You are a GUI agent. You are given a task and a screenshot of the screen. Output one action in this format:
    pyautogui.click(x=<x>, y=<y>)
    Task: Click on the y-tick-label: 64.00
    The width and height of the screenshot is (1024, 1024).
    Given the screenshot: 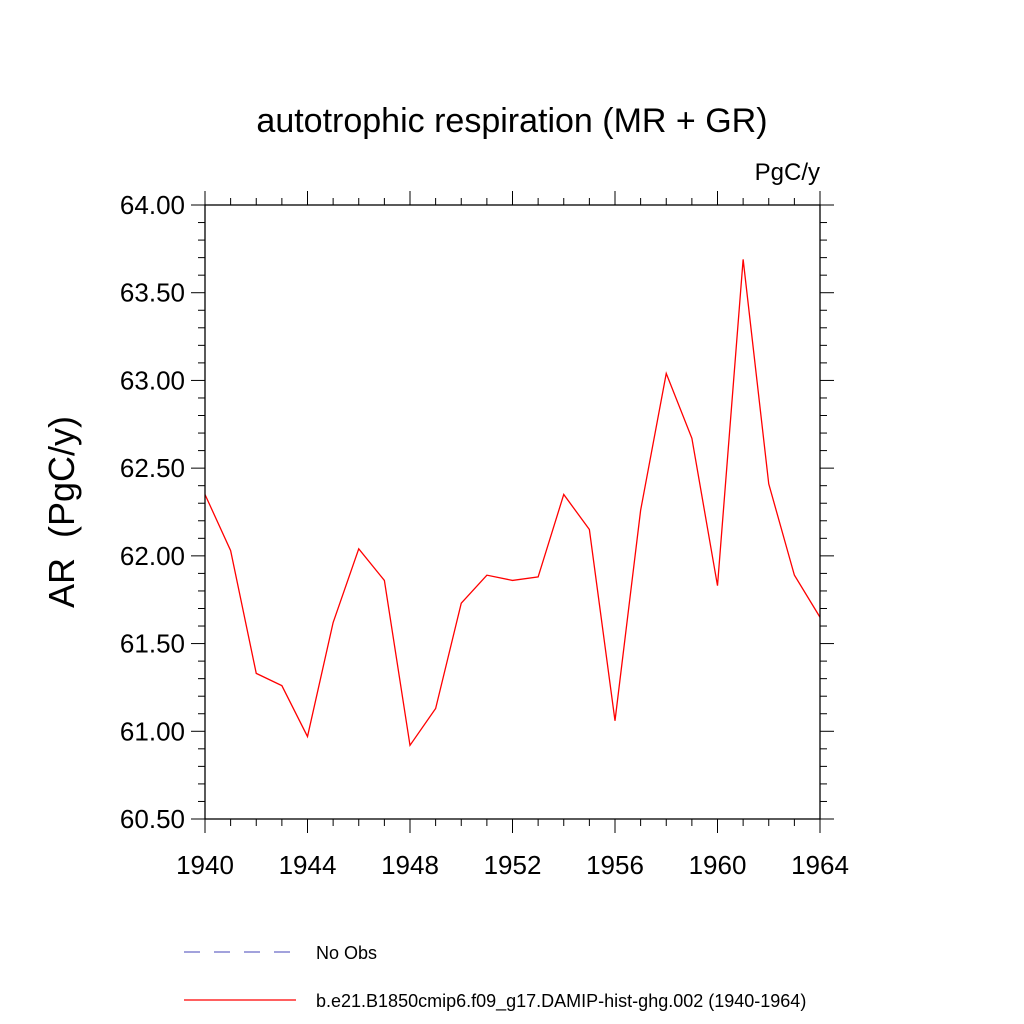 What is the action you would take?
    pyautogui.click(x=152, y=205)
    